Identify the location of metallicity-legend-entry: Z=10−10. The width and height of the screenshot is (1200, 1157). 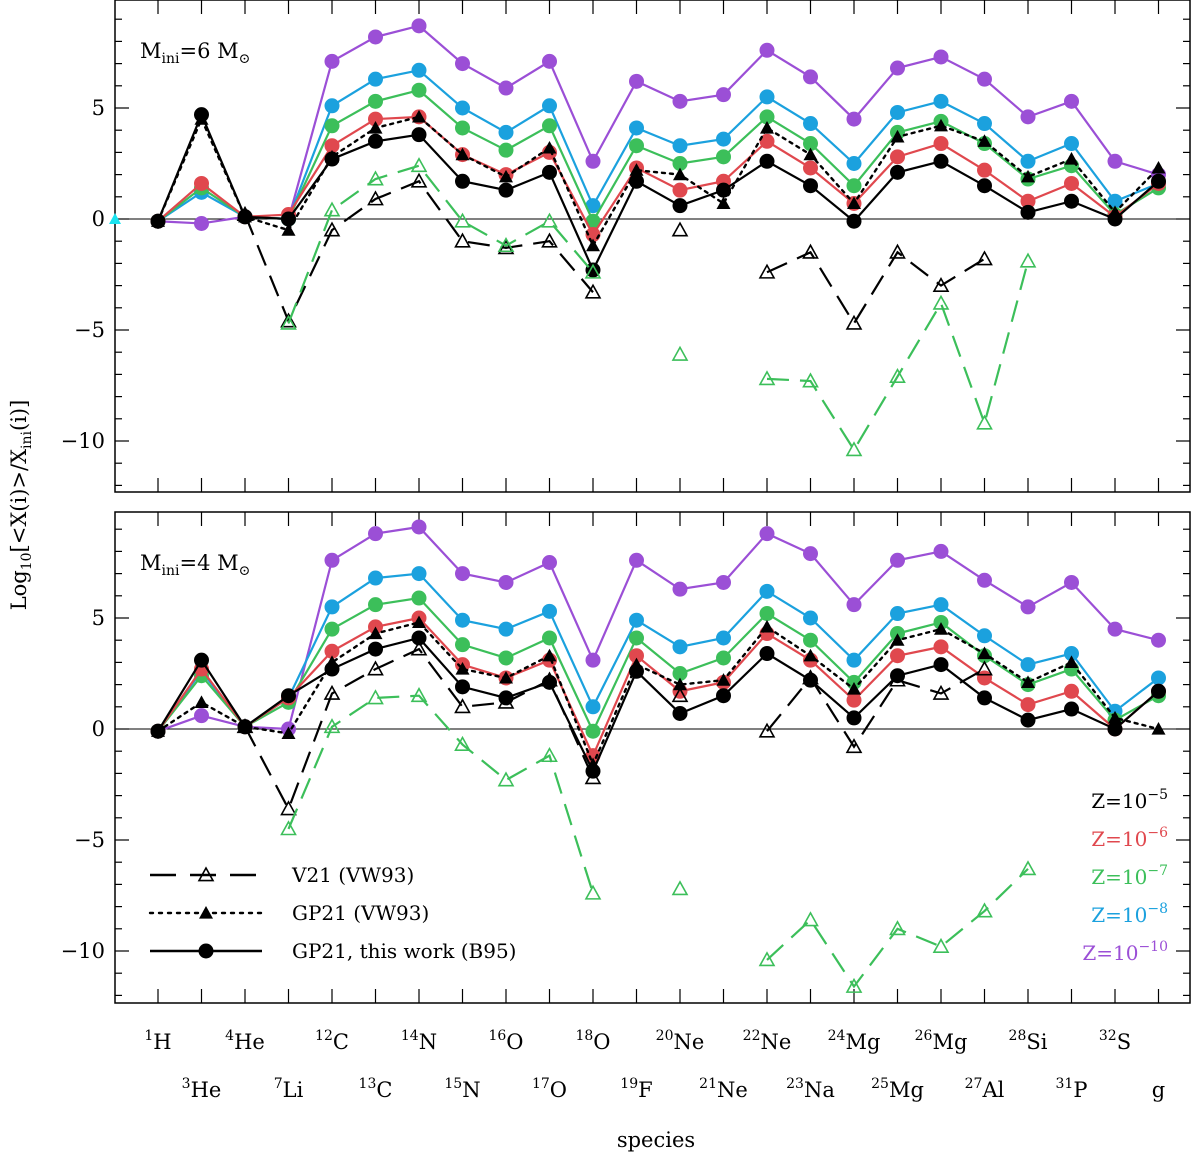
(1125, 952).